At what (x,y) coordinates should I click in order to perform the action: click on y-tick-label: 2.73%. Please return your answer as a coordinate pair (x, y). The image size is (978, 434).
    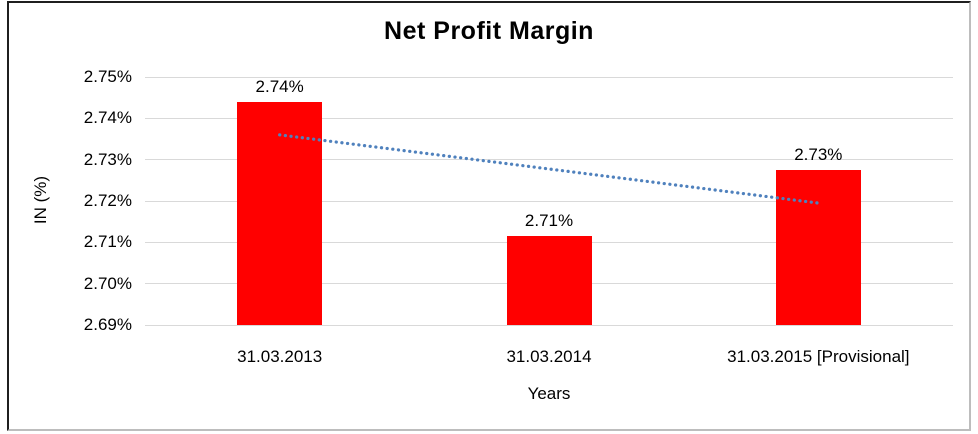
    Looking at the image, I should click on (107, 159).